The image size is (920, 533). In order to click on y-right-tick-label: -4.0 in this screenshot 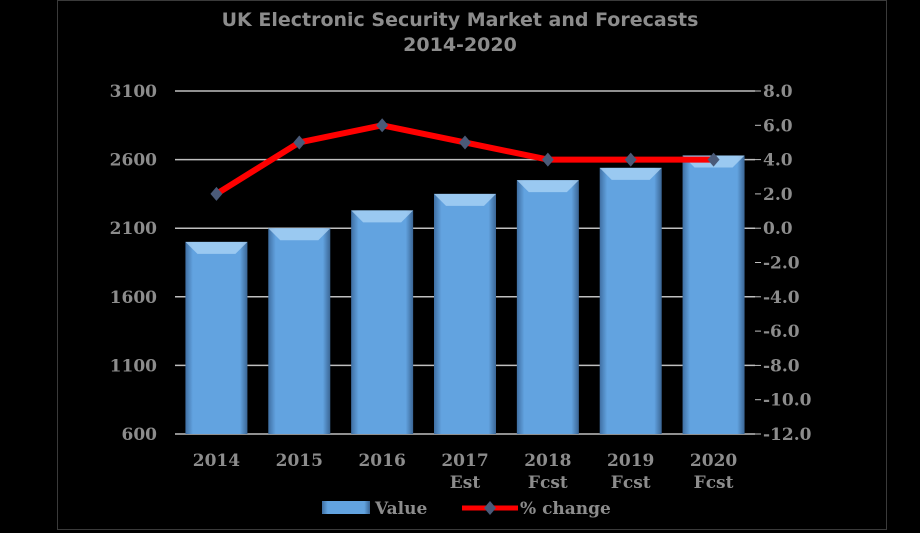, I will do `click(781, 298)`.